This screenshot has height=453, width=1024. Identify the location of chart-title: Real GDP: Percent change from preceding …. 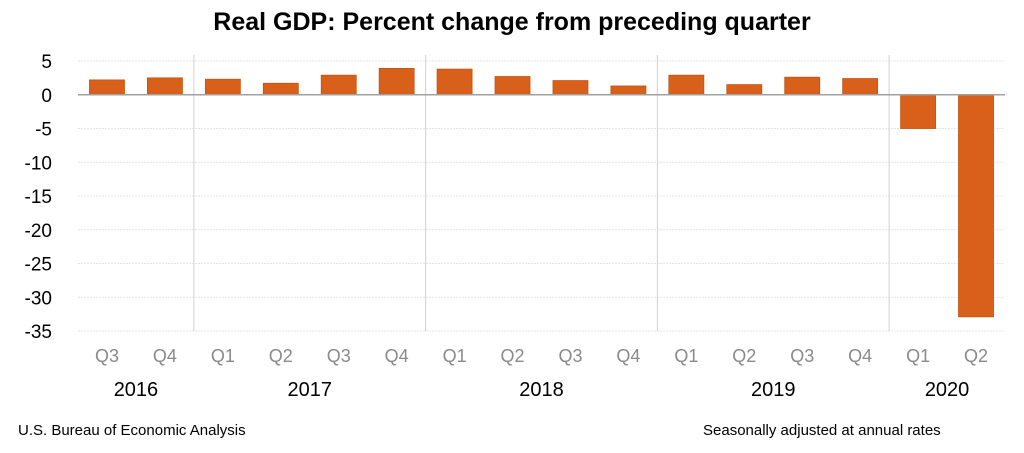
(512, 22).